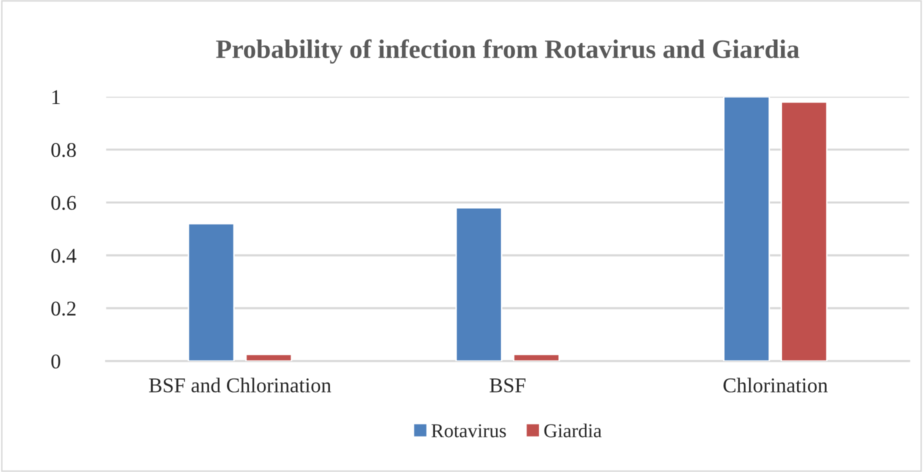 The image size is (923, 472). I want to click on x-tick-label: BSF and Chlorination, so click(240, 385).